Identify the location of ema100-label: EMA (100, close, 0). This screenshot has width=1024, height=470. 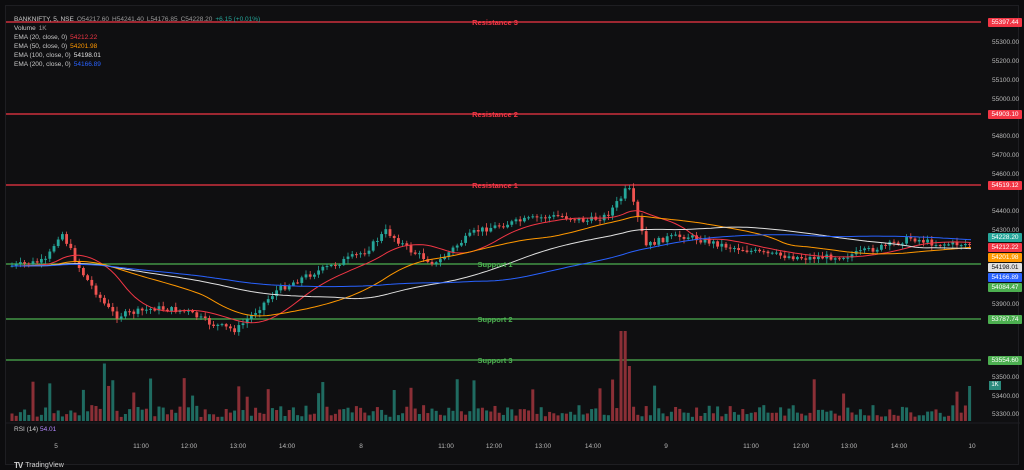
(42, 55).